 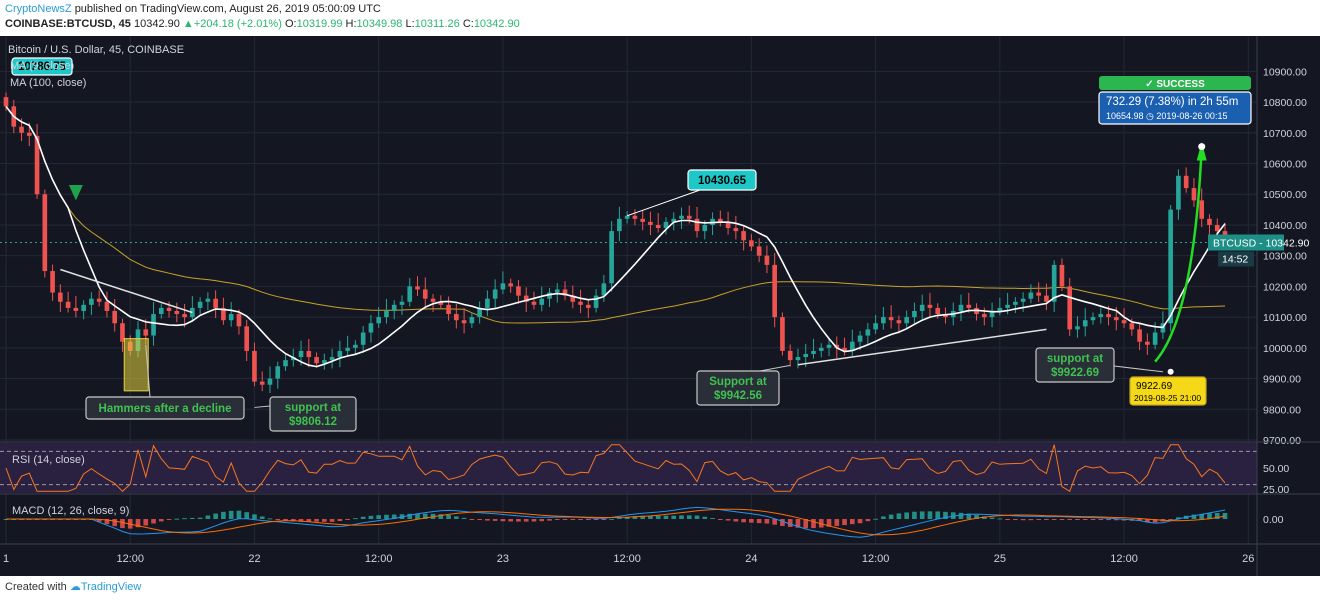 What do you see at coordinates (1075, 359) in the screenshot?
I see `support-callout-text: support at` at bounding box center [1075, 359].